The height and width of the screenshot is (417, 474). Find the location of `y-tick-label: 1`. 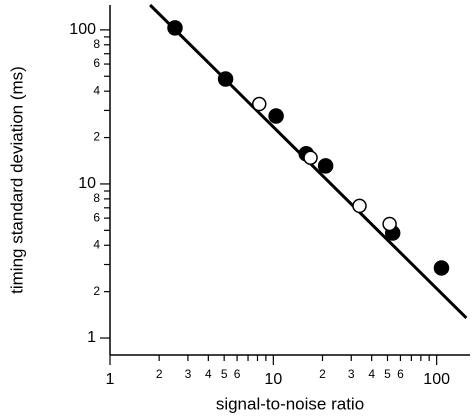

y-tick-label: 1 is located at coordinates (91, 337).